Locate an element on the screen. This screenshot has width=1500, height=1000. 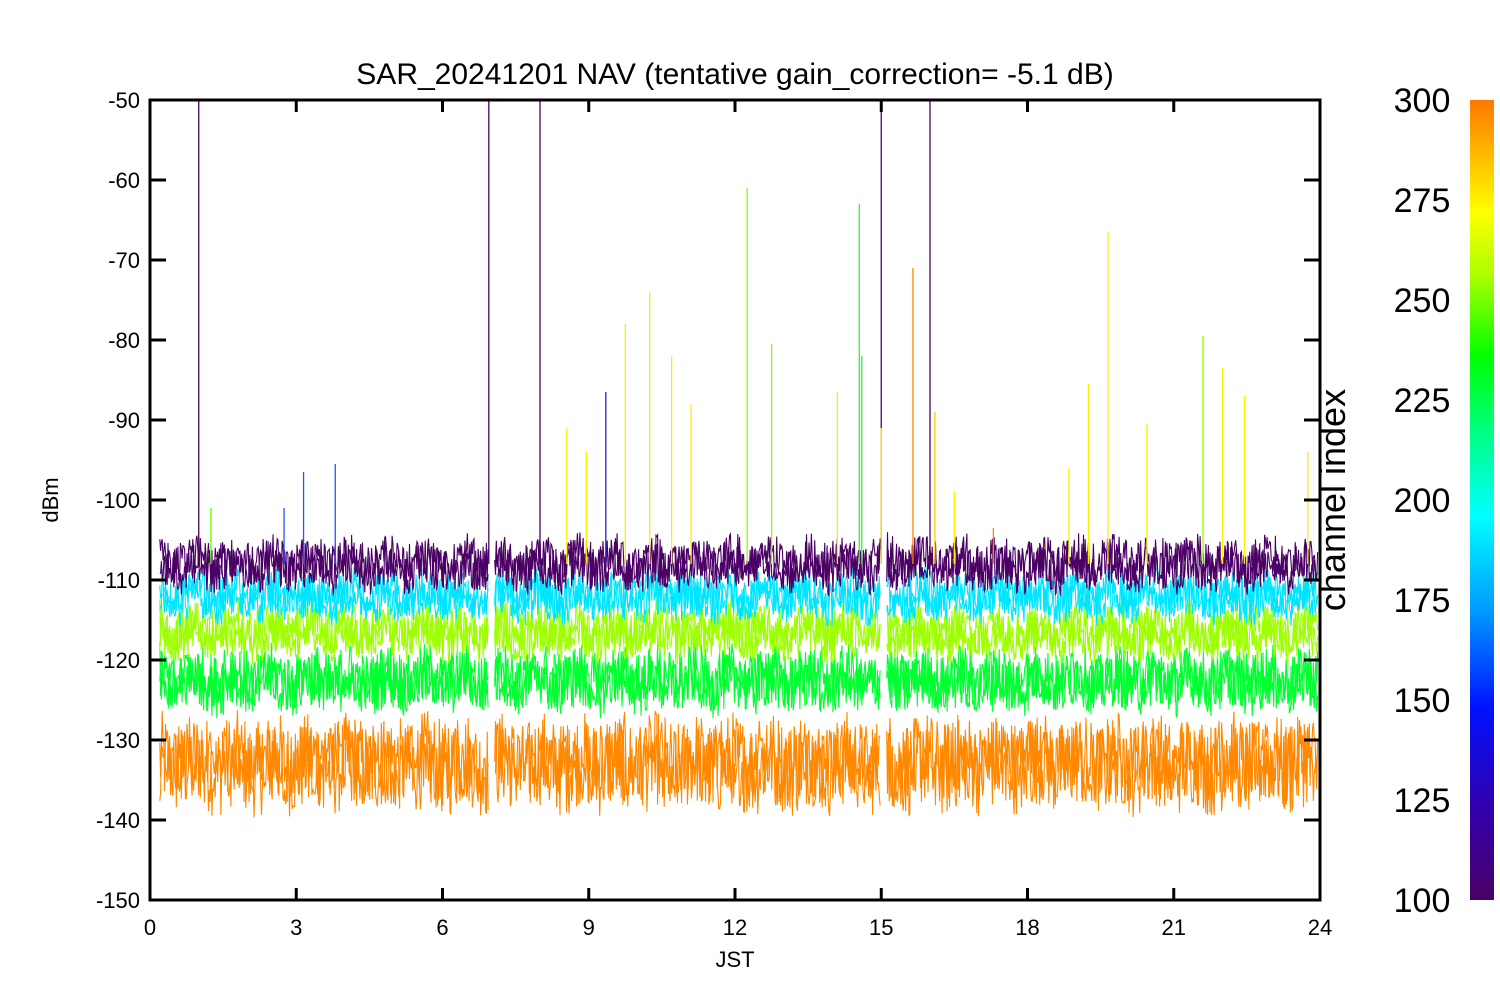
x-tick-label: 18 is located at coordinates (1027, 927).